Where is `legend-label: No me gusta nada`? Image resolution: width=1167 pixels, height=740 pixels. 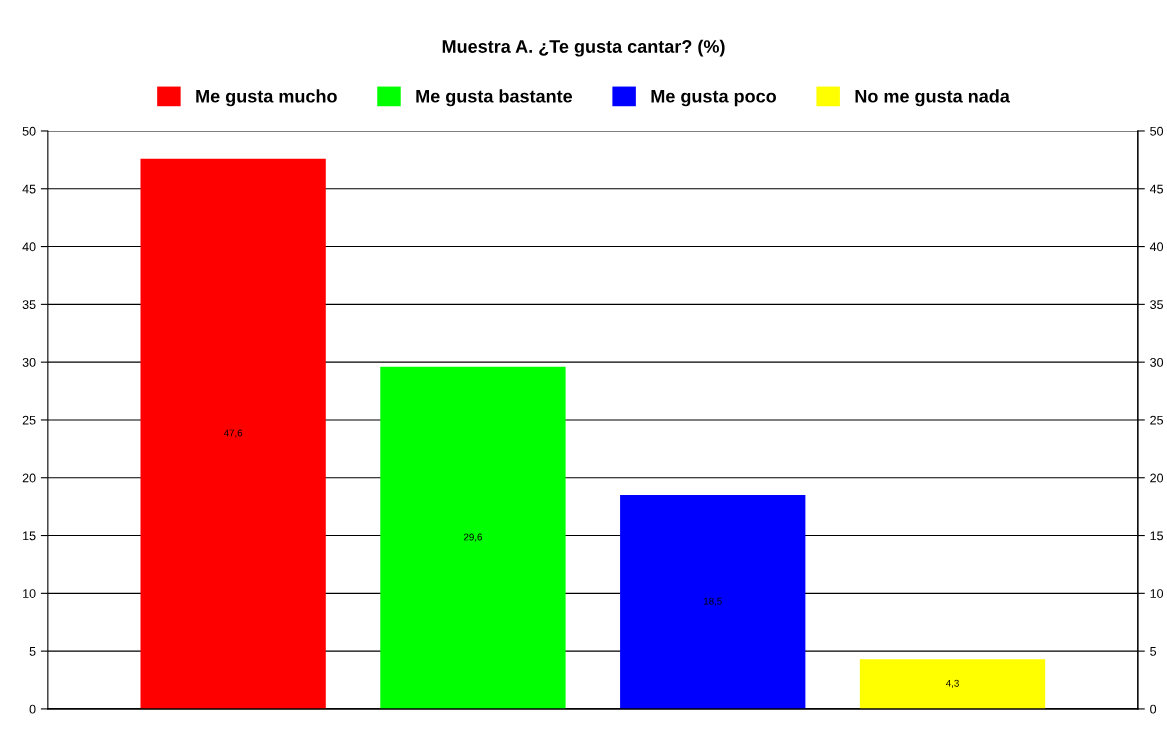 legend-label: No me gusta nada is located at coordinates (932, 98).